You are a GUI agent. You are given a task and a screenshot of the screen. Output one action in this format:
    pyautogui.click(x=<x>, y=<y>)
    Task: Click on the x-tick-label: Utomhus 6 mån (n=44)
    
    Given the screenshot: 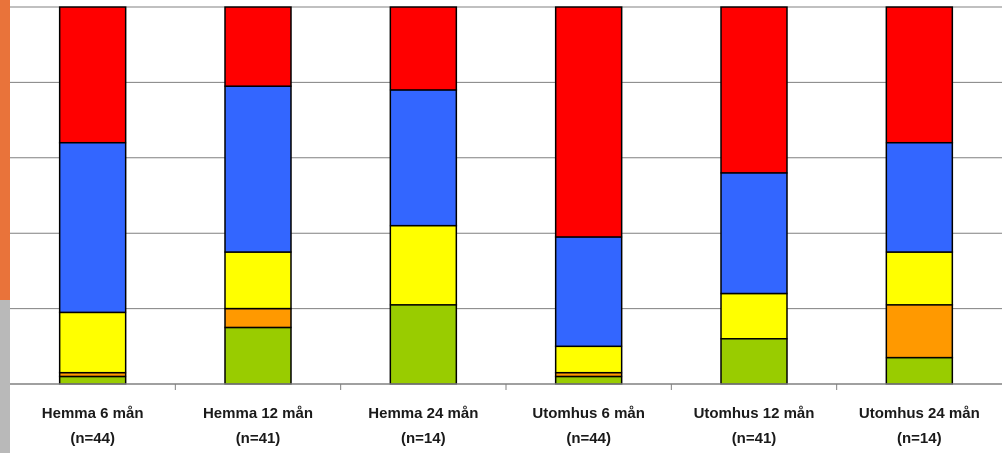 What is the action you would take?
    pyautogui.click(x=589, y=426)
    